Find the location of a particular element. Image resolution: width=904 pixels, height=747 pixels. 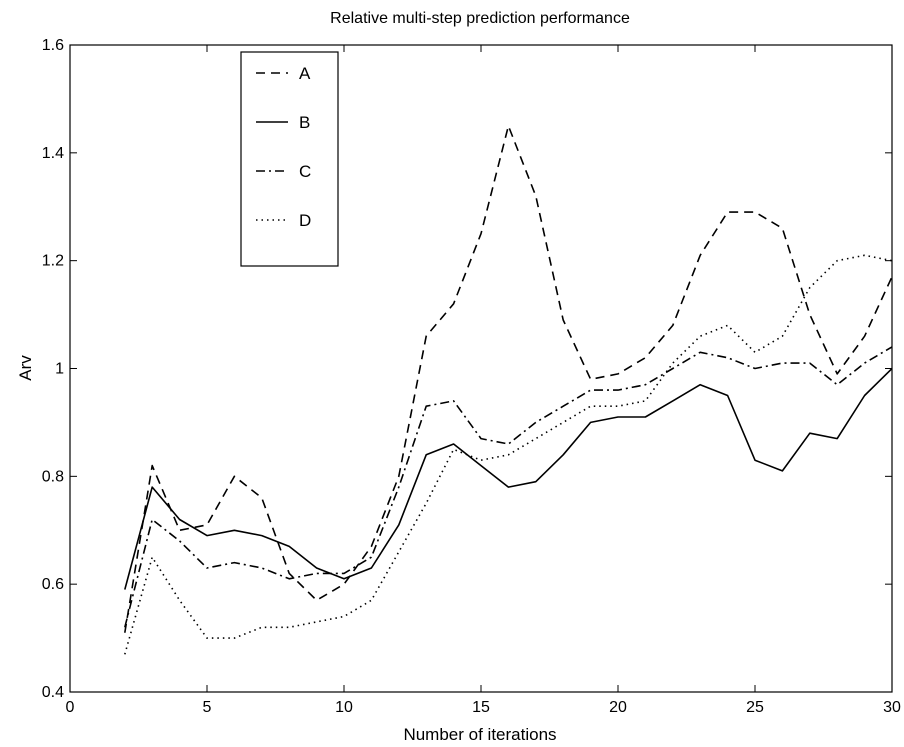

y-tick-label: 1 is located at coordinates (59, 369).